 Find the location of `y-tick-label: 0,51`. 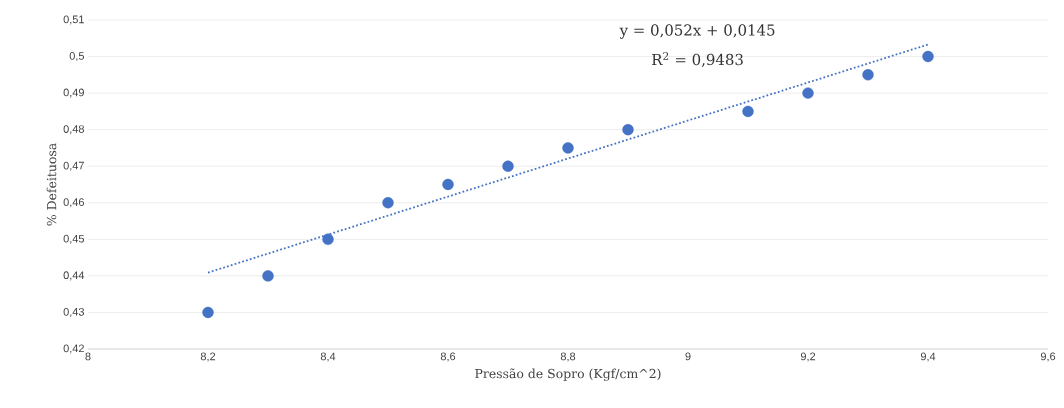

y-tick-label: 0,51 is located at coordinates (73, 20).